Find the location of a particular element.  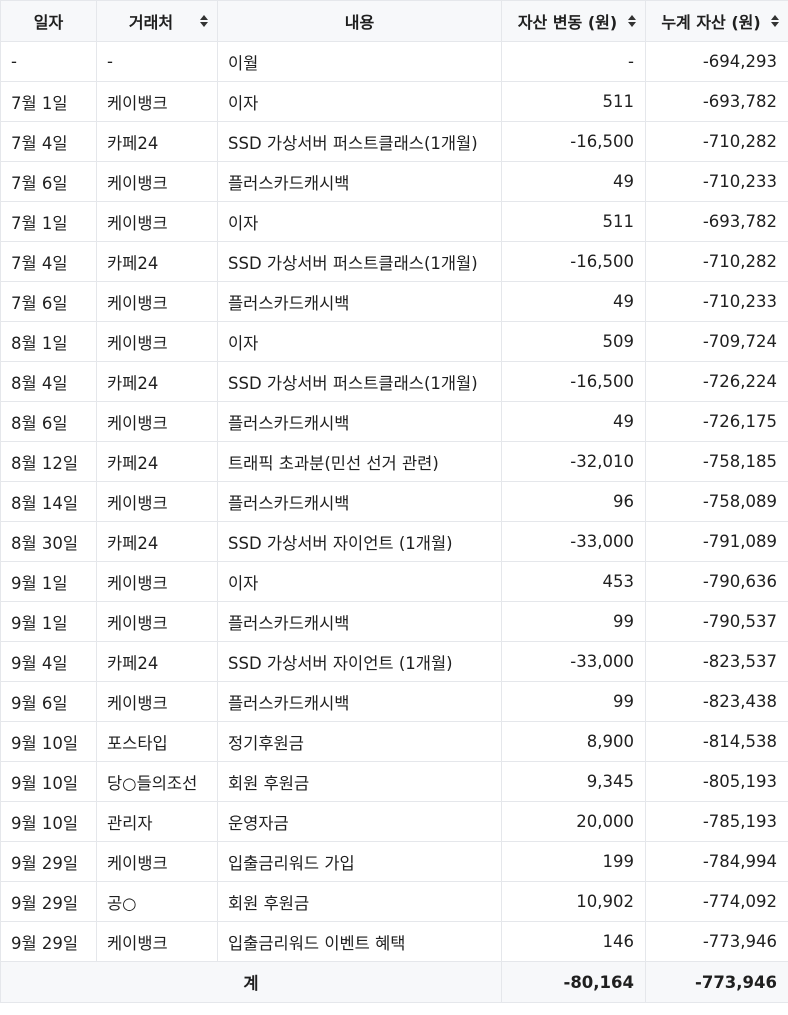

table-row: 9월 10일 관리자 운영자금 20,000 -785,193 is located at coordinates (394, 821).